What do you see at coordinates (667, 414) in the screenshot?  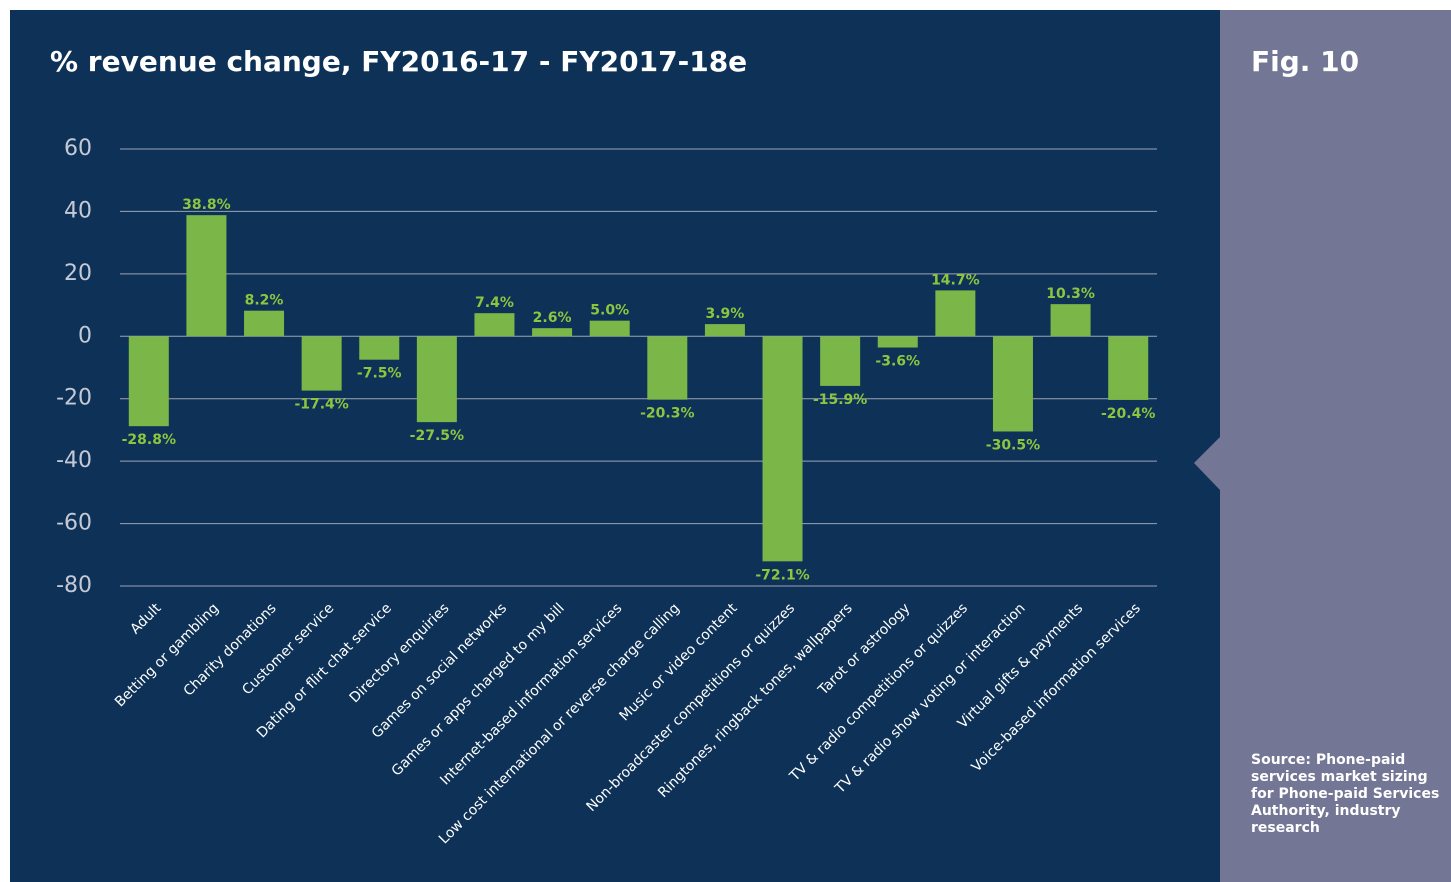 I see `value-label: -20.3%` at bounding box center [667, 414].